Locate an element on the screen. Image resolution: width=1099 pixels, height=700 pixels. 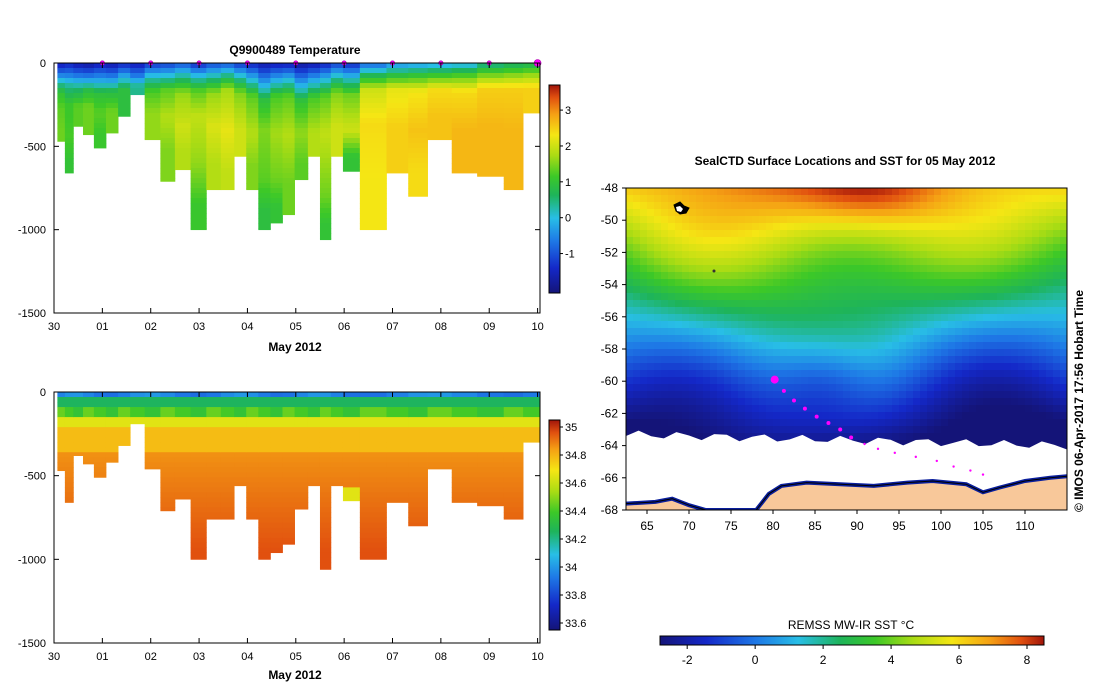
y-tick-label: -62 is located at coordinates (610, 413).